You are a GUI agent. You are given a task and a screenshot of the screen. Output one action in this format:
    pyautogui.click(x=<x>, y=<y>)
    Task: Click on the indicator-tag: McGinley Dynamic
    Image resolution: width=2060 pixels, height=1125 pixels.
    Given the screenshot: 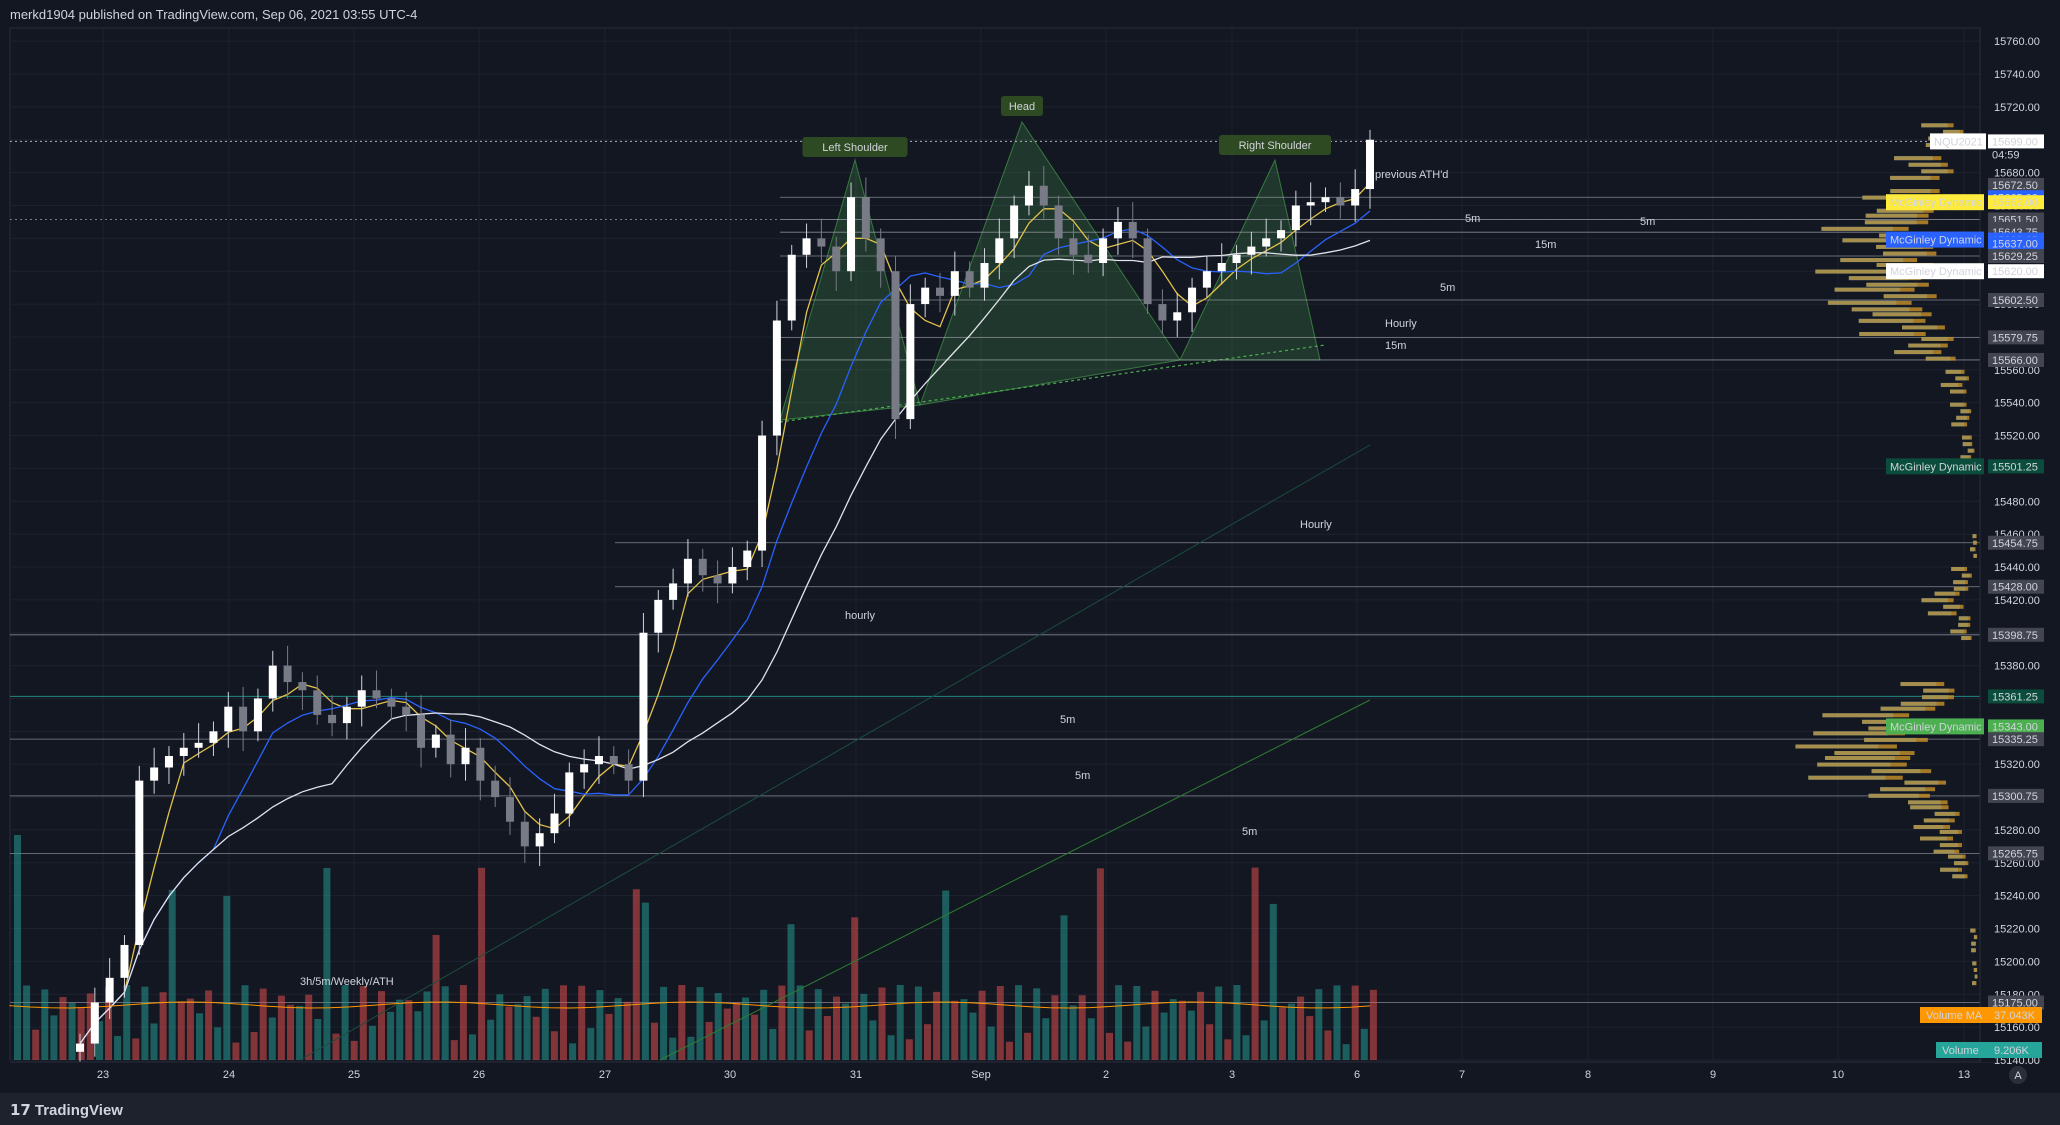 What is the action you would take?
    pyautogui.click(x=1936, y=241)
    